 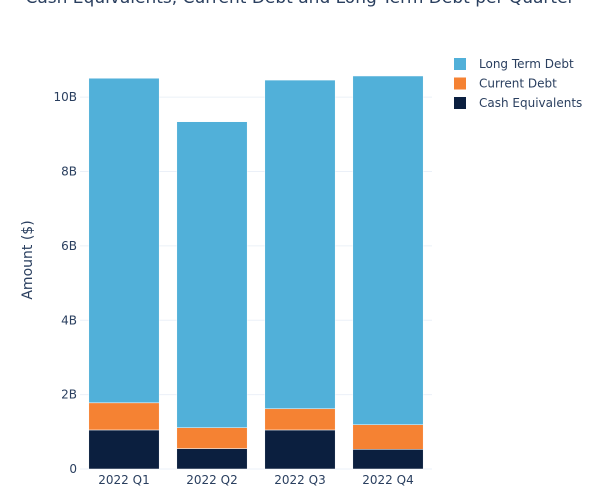 I want to click on x-tick-label: 2022 Q1, so click(x=123, y=480).